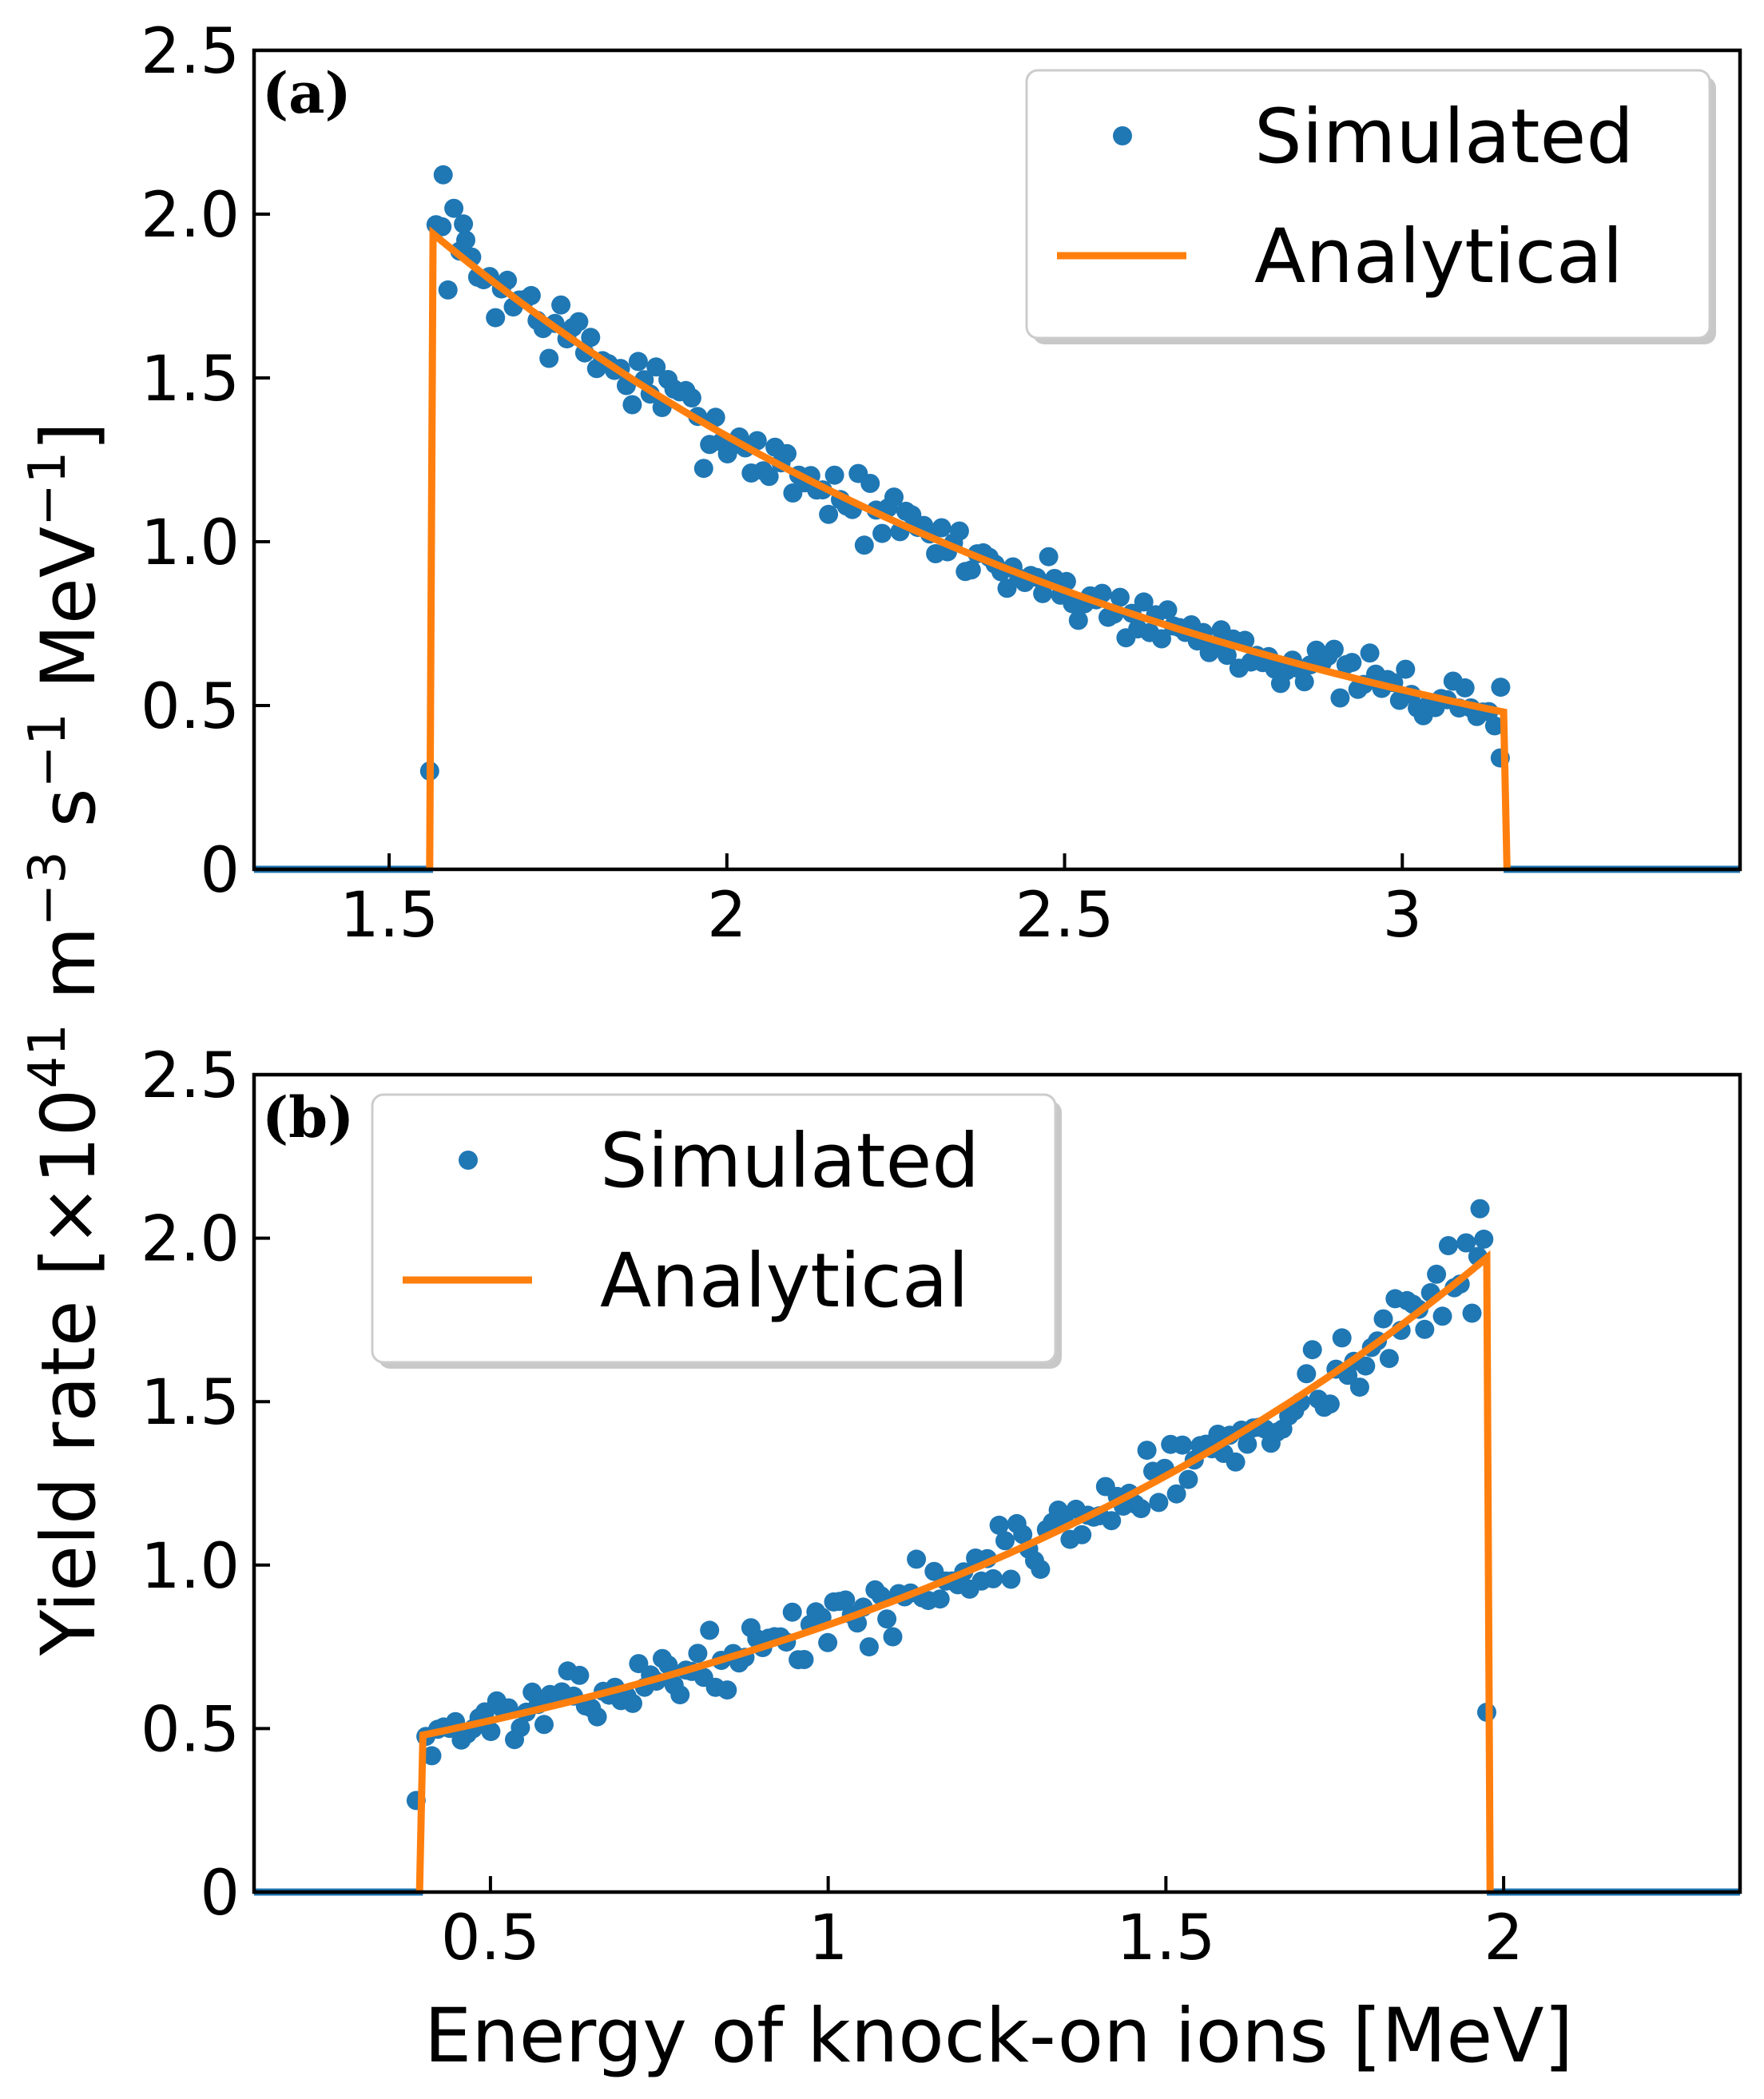 This screenshot has height=2099, width=1764. Describe the element at coordinates (490, 1938) in the screenshot. I see `x-tick-label: 0.5` at that location.